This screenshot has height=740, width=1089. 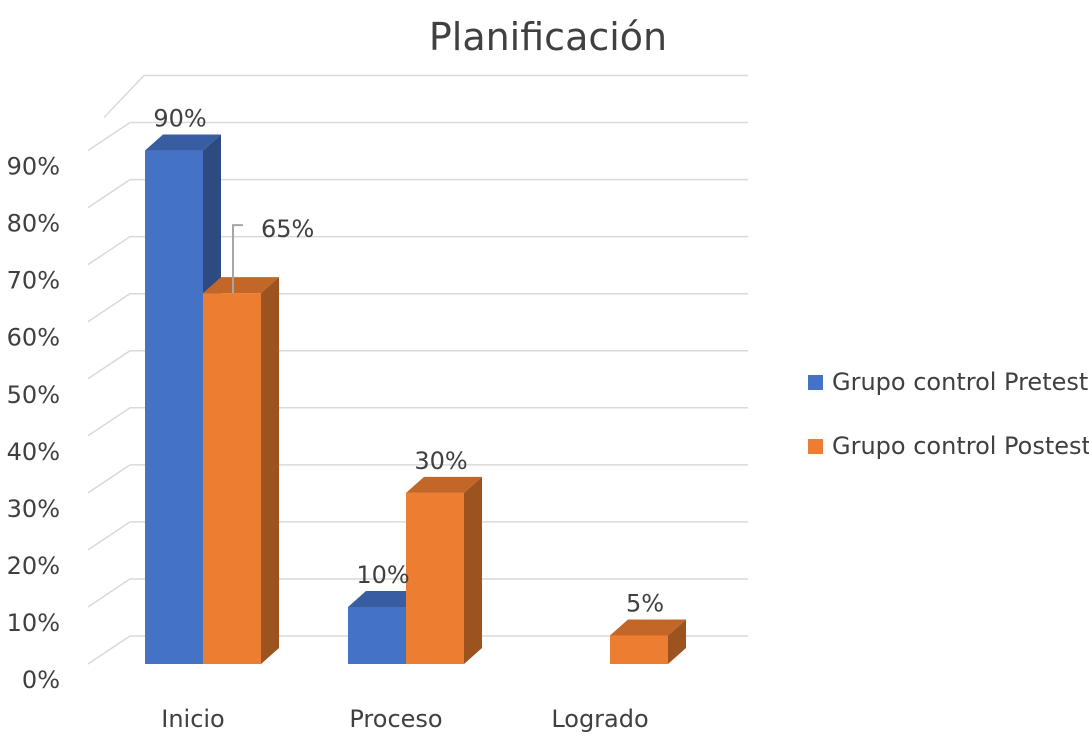 What do you see at coordinates (237, 259) in the screenshot?
I see `data-label-leader` at bounding box center [237, 259].